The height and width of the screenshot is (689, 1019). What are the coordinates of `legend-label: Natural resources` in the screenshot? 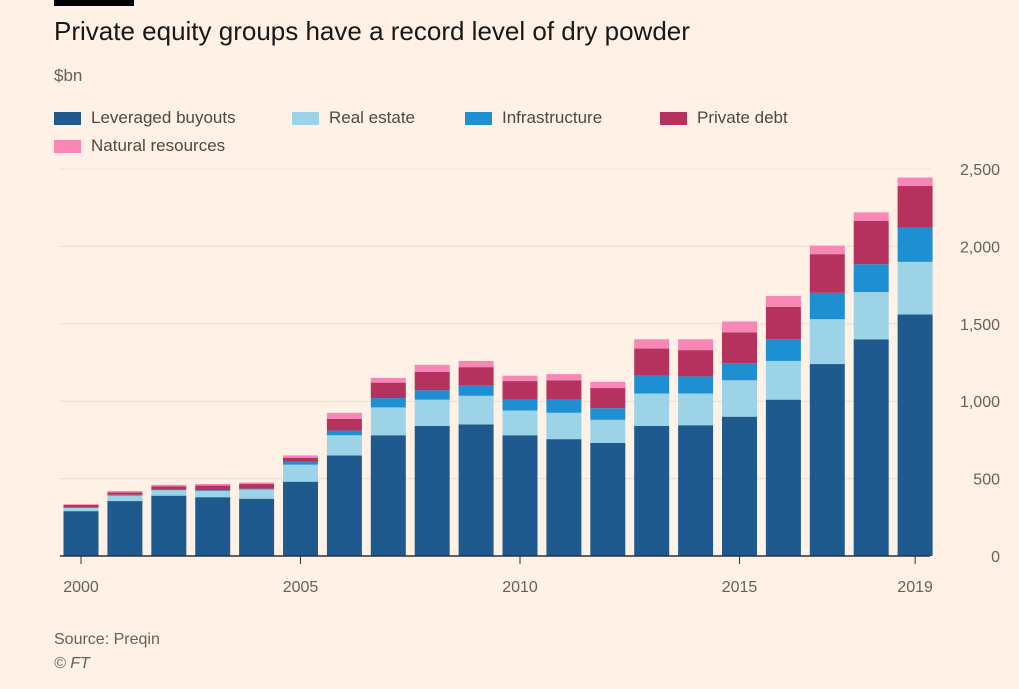 It's located at (158, 145).